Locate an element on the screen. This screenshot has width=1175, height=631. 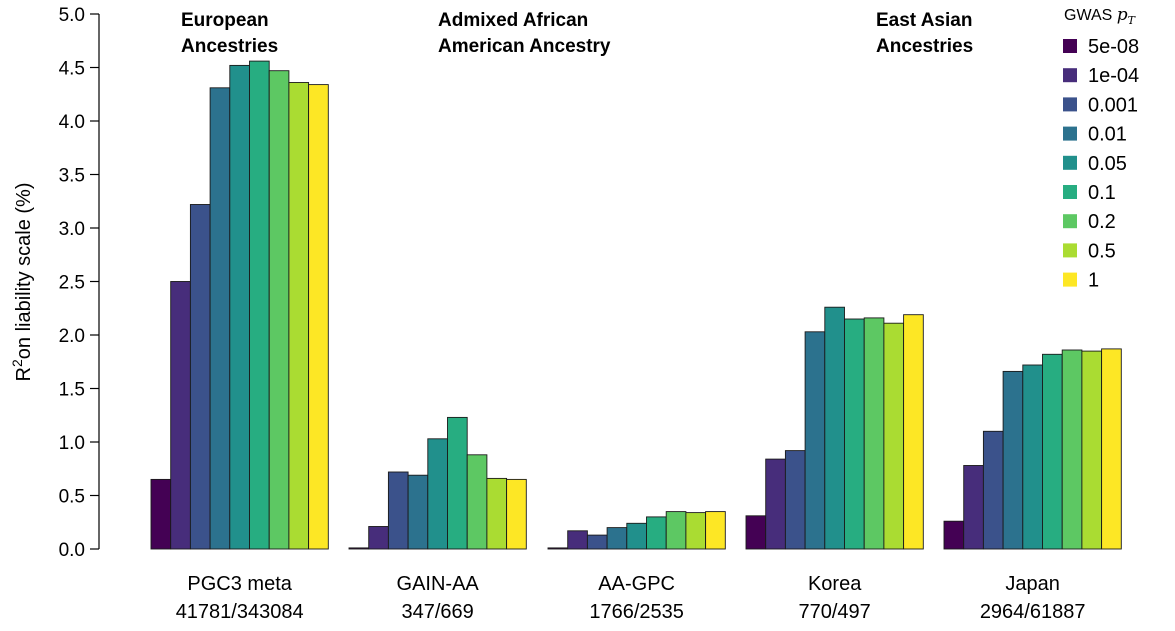
ancestry-title: European Ancestries is located at coordinates (229, 33).